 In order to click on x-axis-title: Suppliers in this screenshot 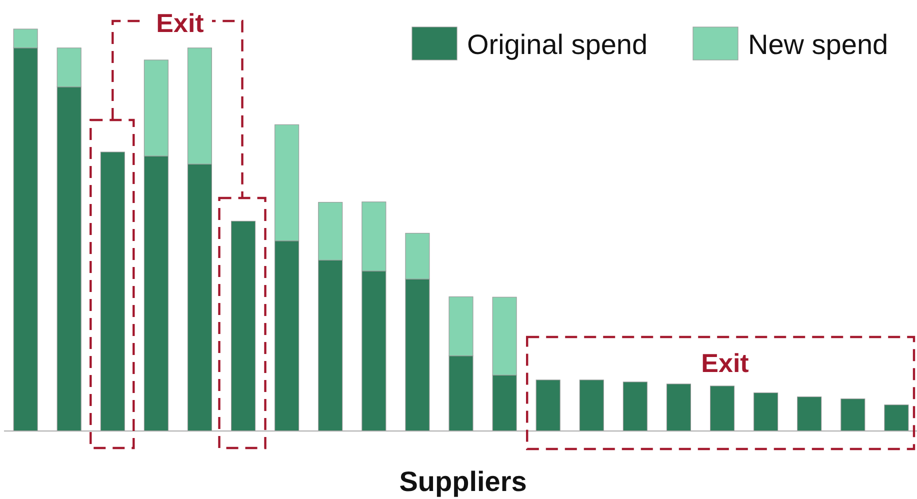, I will do `click(463, 481)`.